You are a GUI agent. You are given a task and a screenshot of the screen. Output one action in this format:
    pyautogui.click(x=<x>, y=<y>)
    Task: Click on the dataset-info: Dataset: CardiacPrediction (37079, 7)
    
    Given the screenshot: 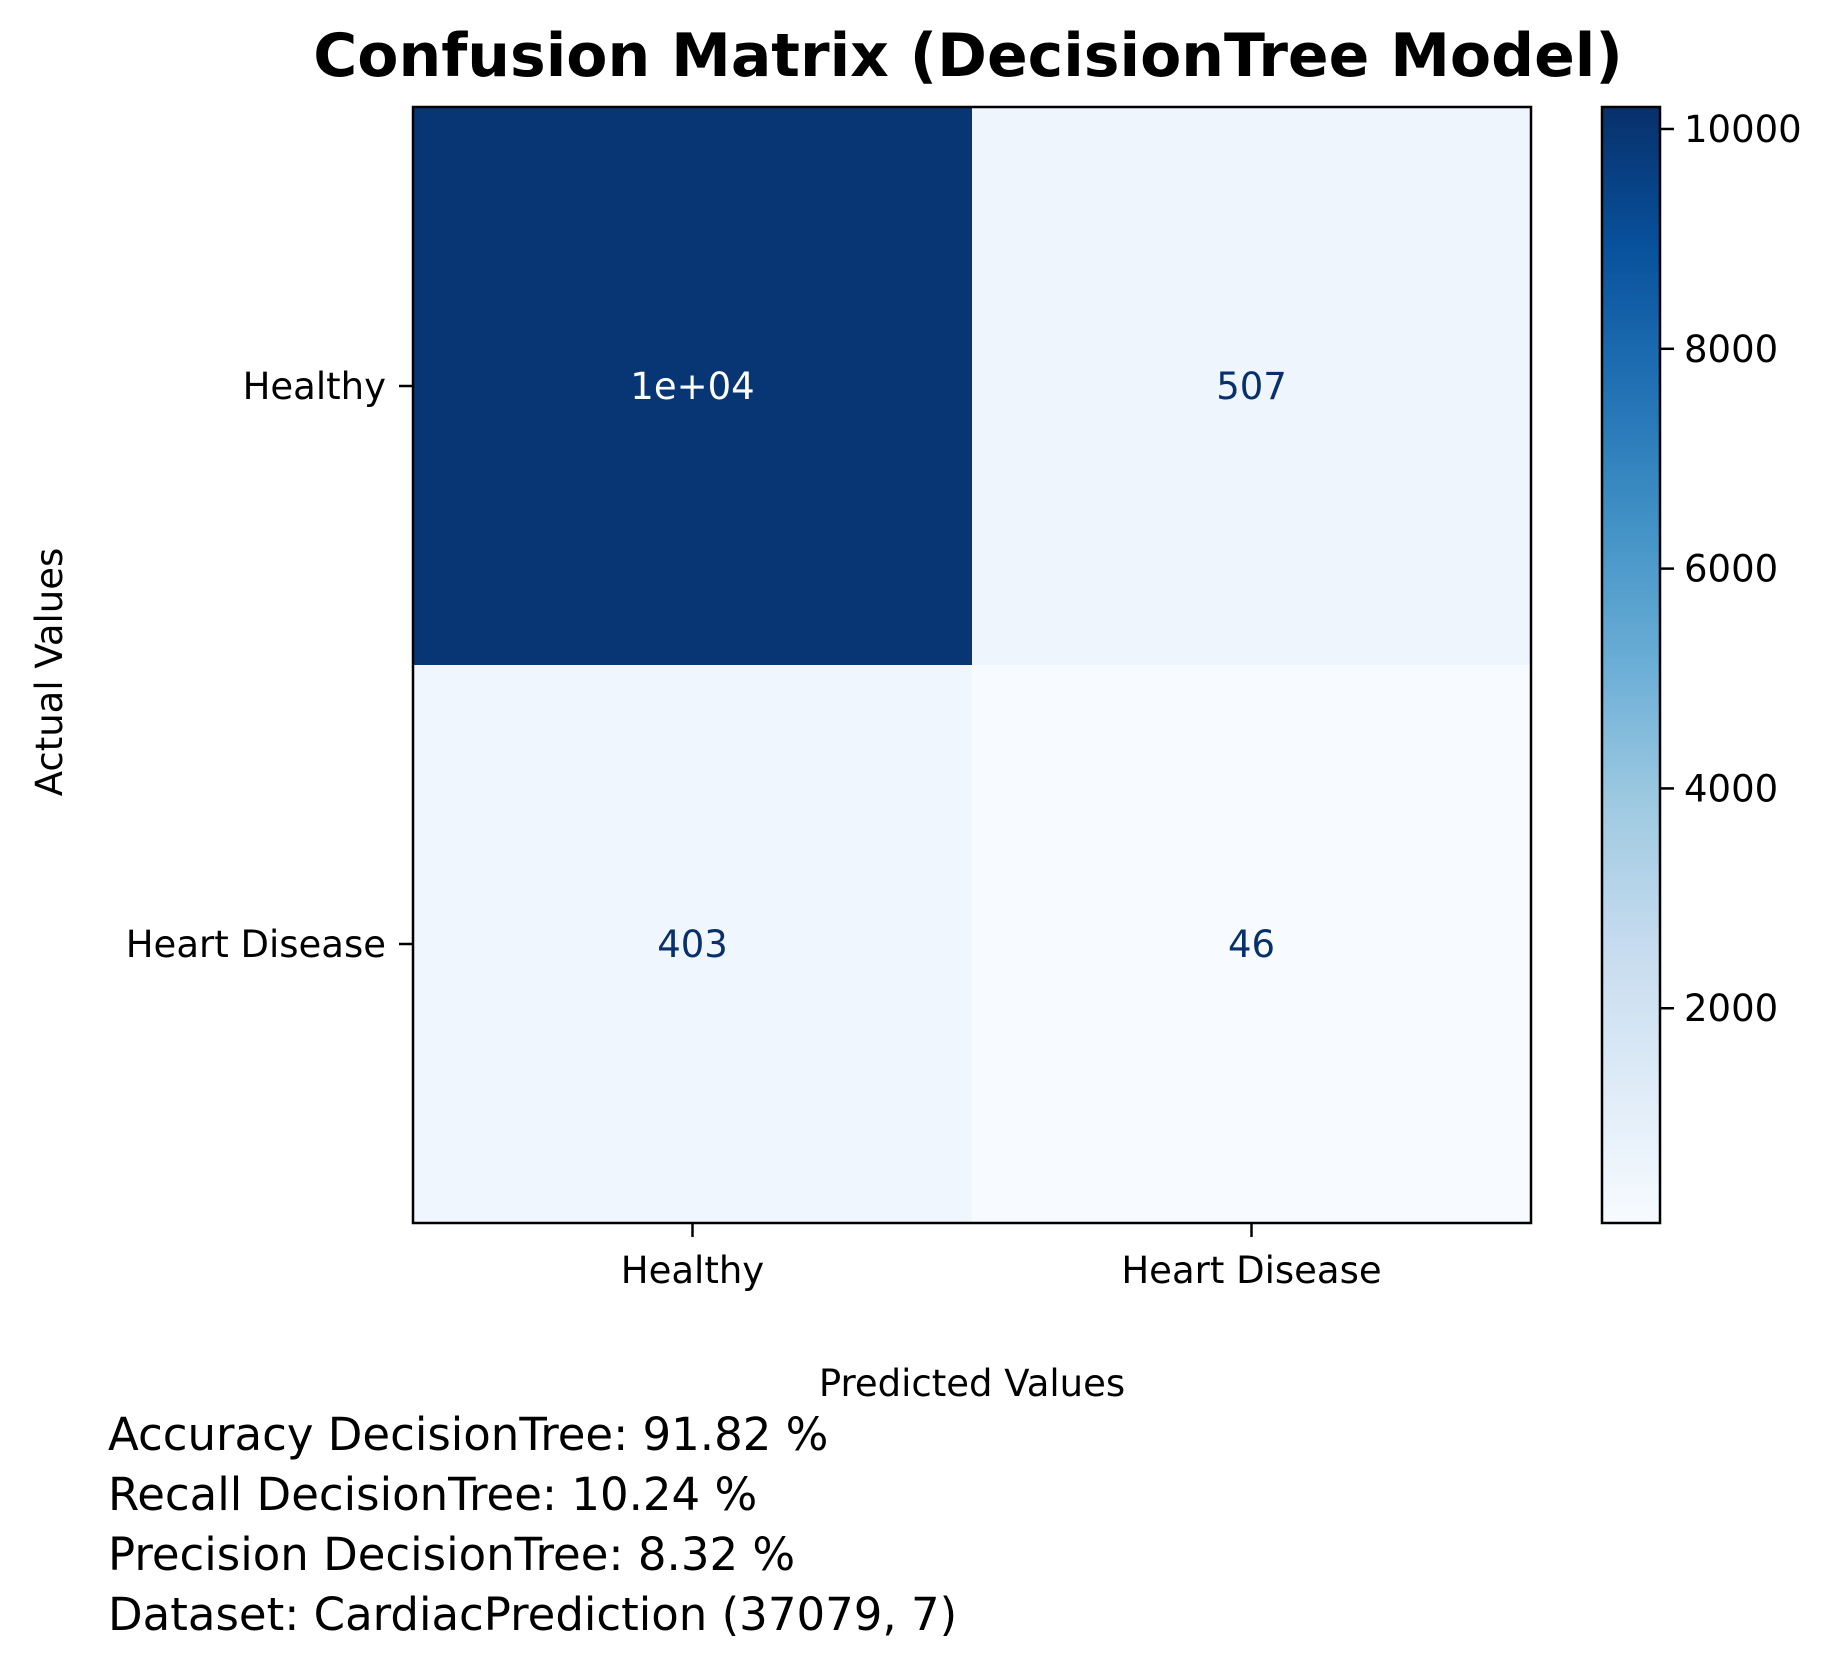 What is the action you would take?
    pyautogui.click(x=533, y=1614)
    